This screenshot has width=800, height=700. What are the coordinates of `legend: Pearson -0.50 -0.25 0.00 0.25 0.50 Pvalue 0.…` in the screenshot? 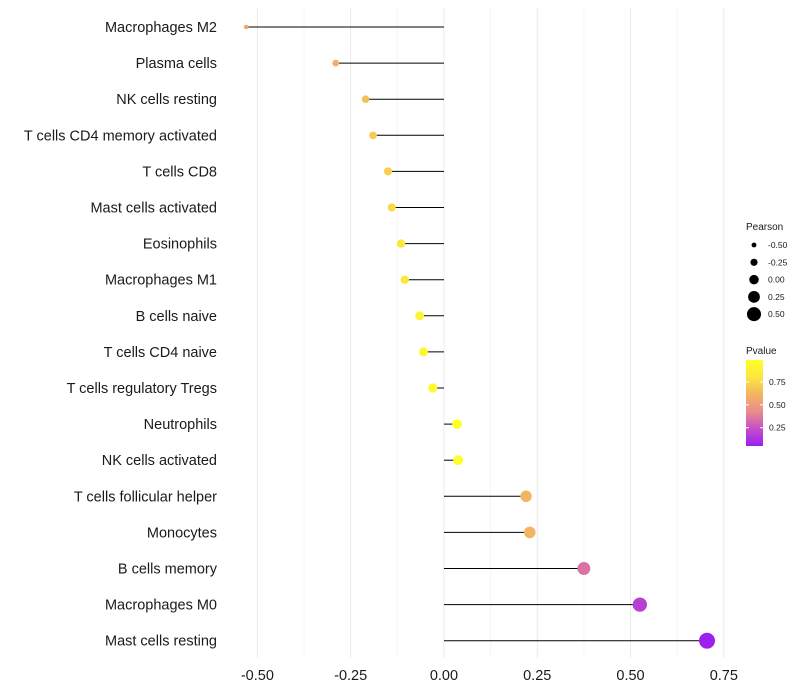 It's located at (767, 334).